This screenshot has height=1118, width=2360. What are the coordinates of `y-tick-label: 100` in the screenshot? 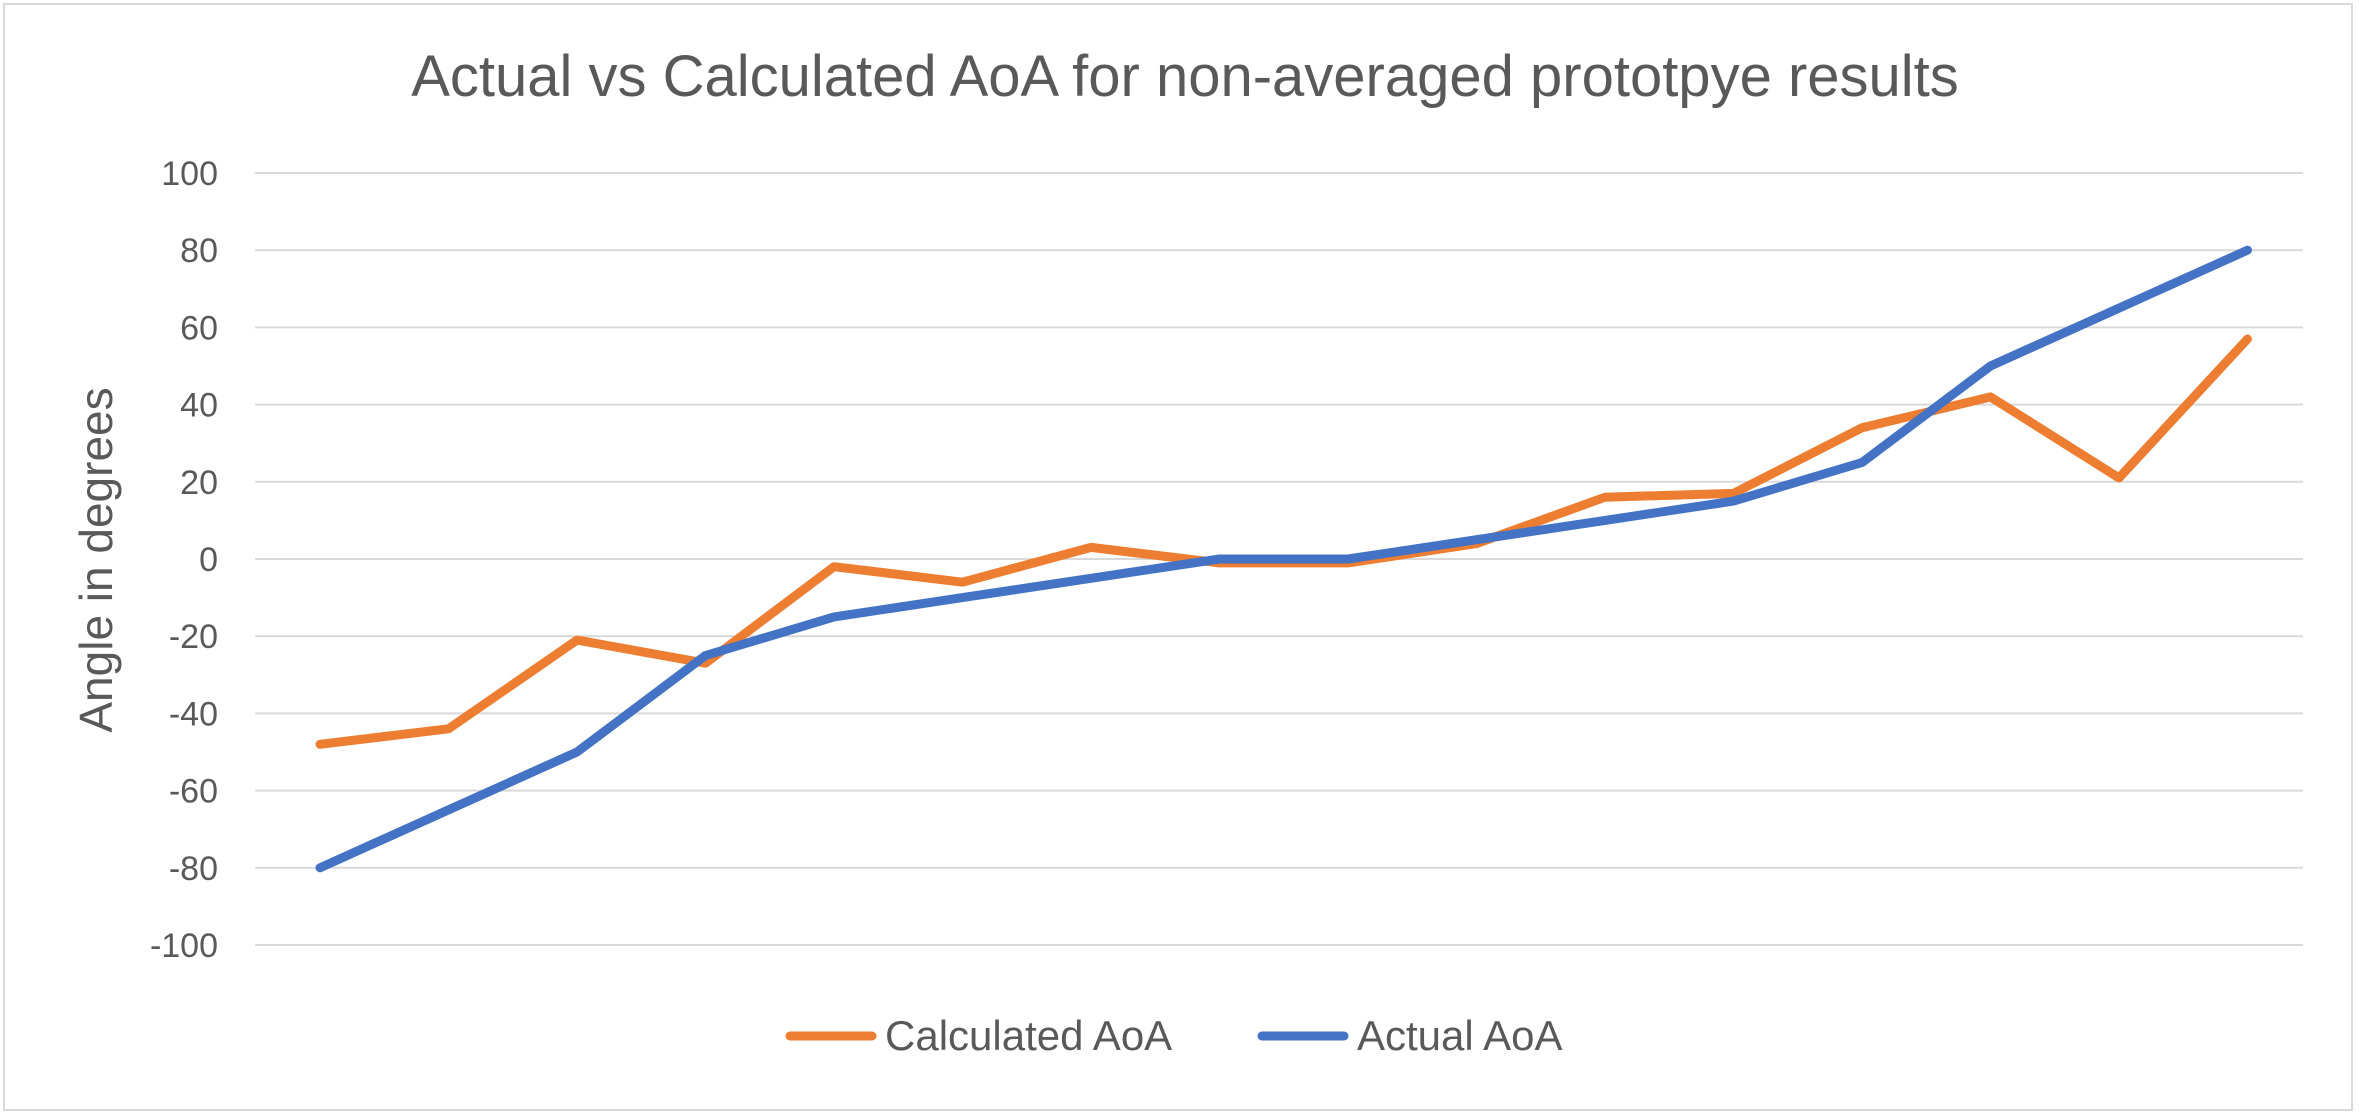 It's located at (189, 174).